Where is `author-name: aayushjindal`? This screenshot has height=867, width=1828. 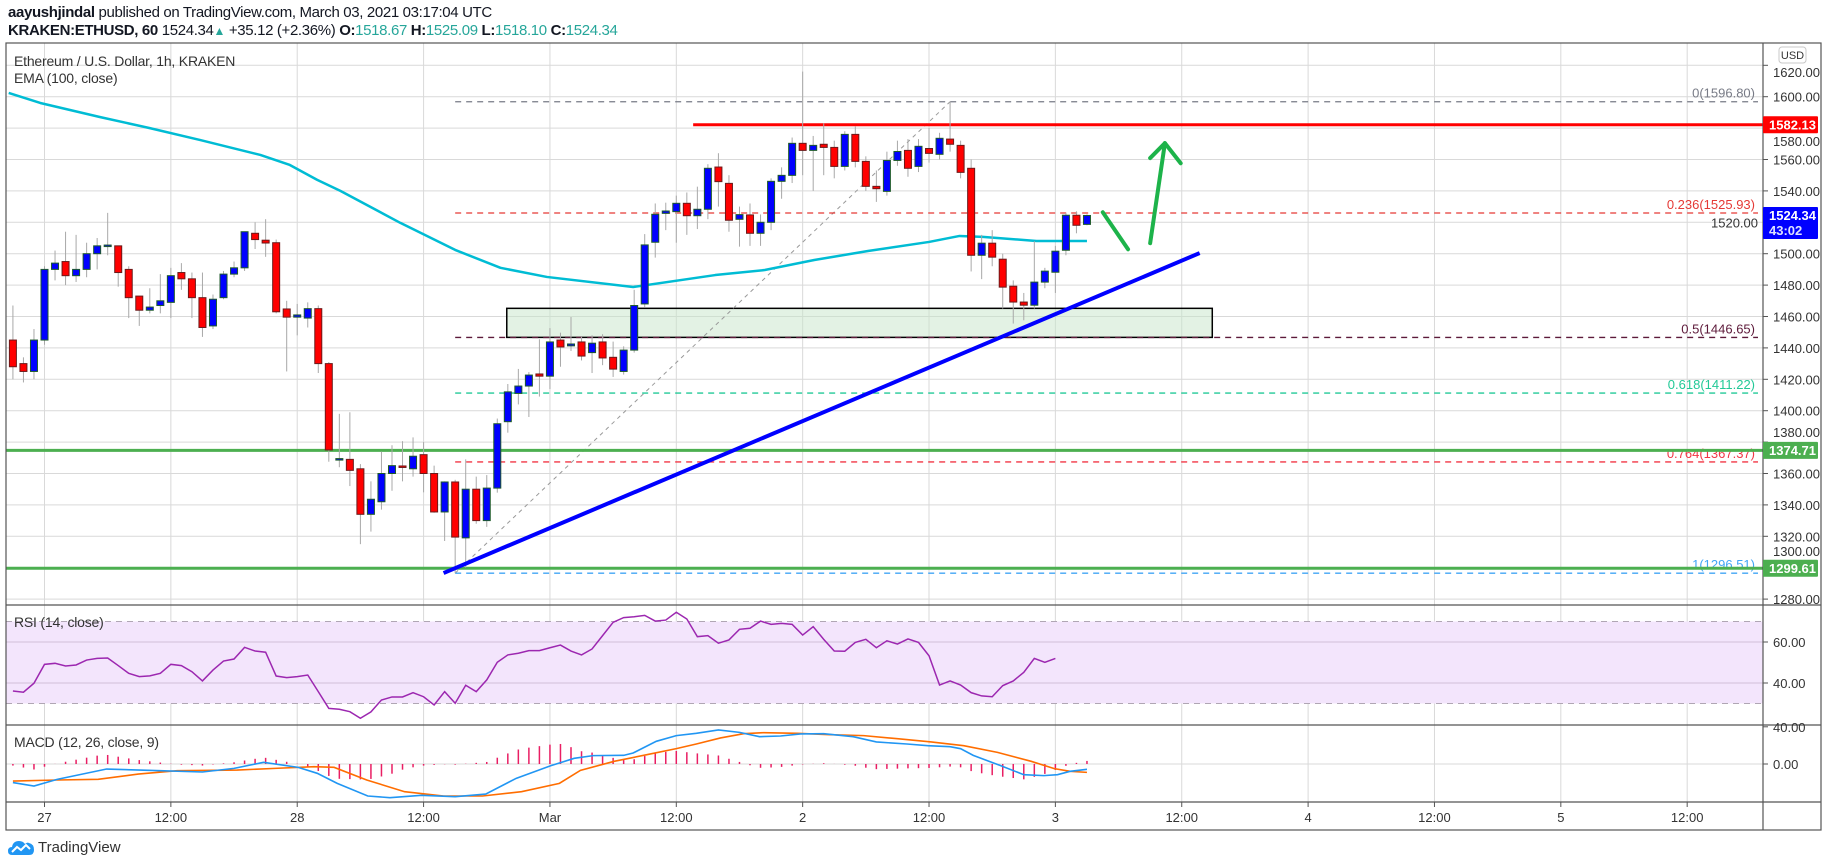
author-name: aayushjindal is located at coordinates (51, 12).